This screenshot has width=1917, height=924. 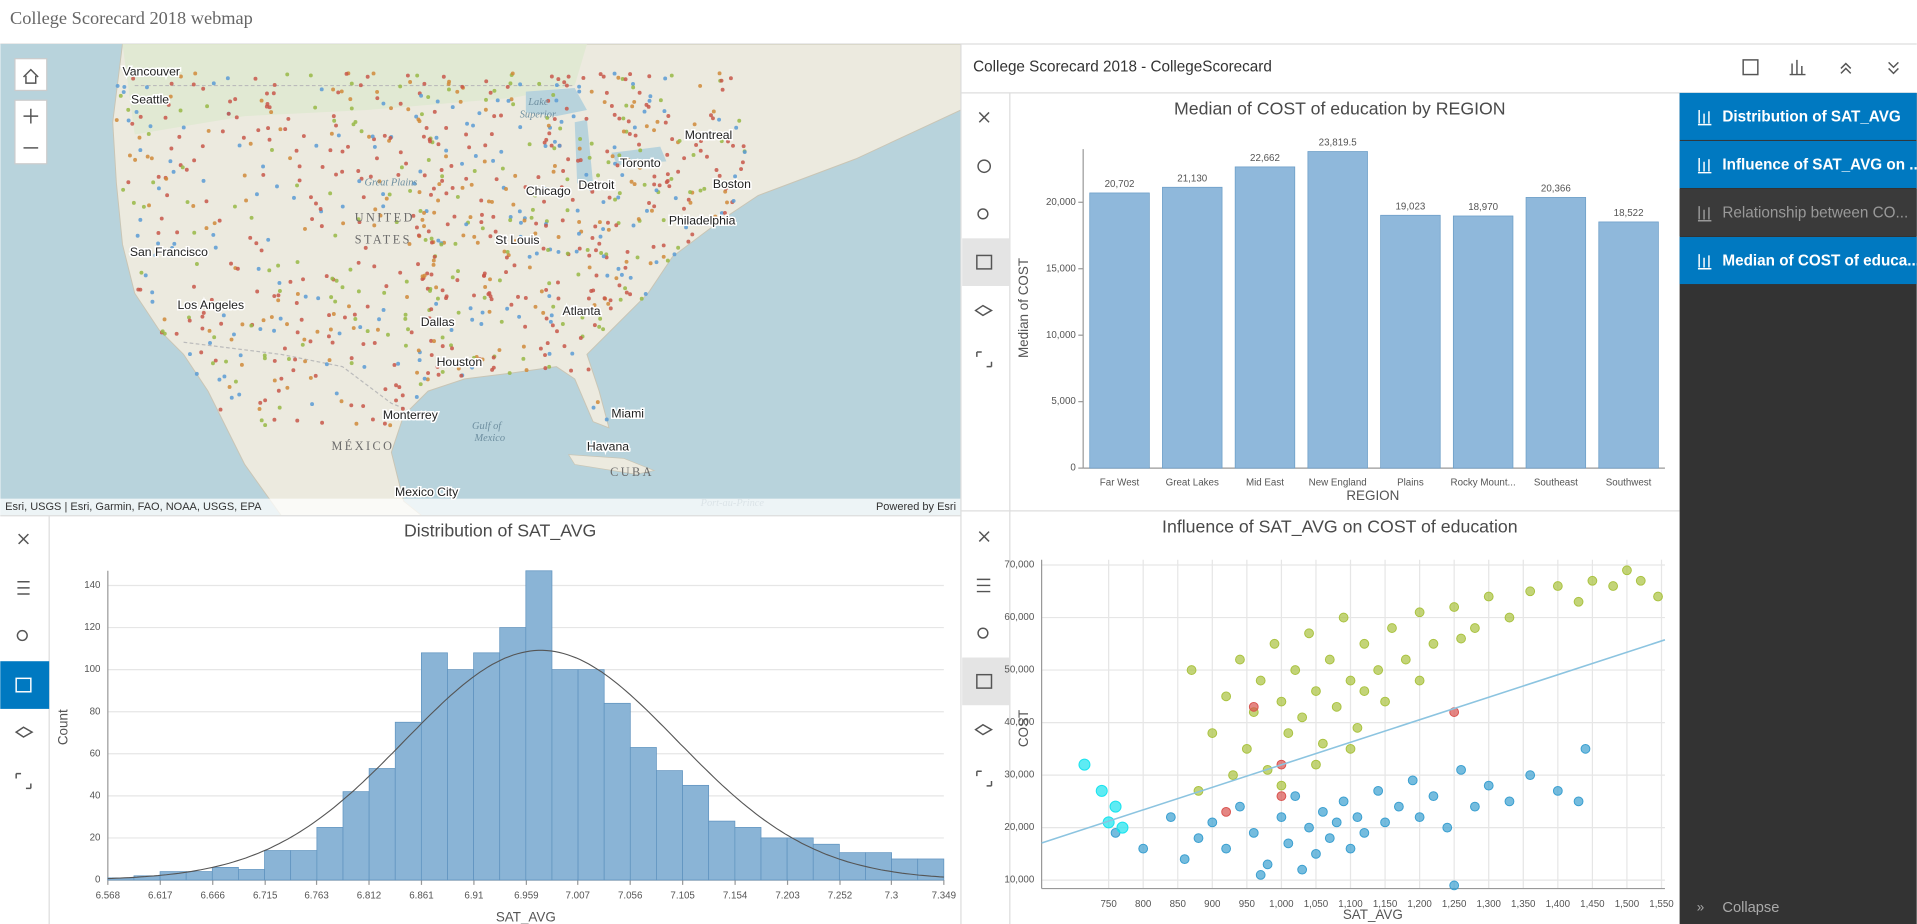 What do you see at coordinates (31, 116) in the screenshot?
I see `zoom-in` at bounding box center [31, 116].